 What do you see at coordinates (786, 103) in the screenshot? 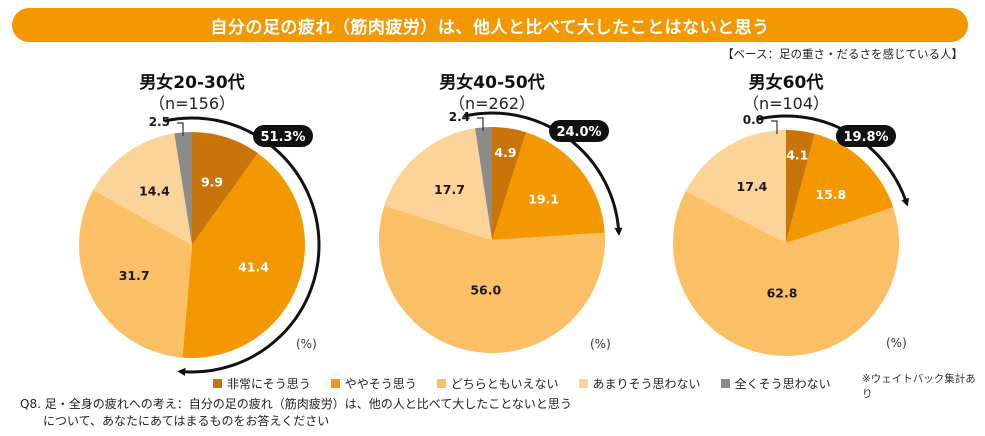
I see `pie-n-3: （n=104）` at bounding box center [786, 103].